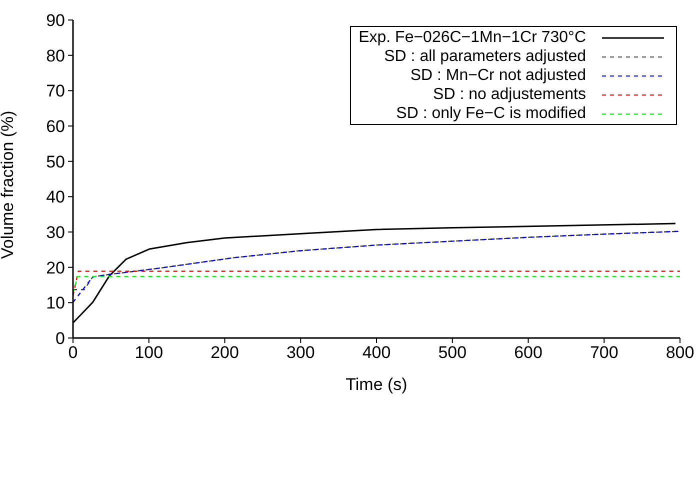 The height and width of the screenshot is (491, 699). What do you see at coordinates (528, 352) in the screenshot?
I see `x-tick-label: 600` at bounding box center [528, 352].